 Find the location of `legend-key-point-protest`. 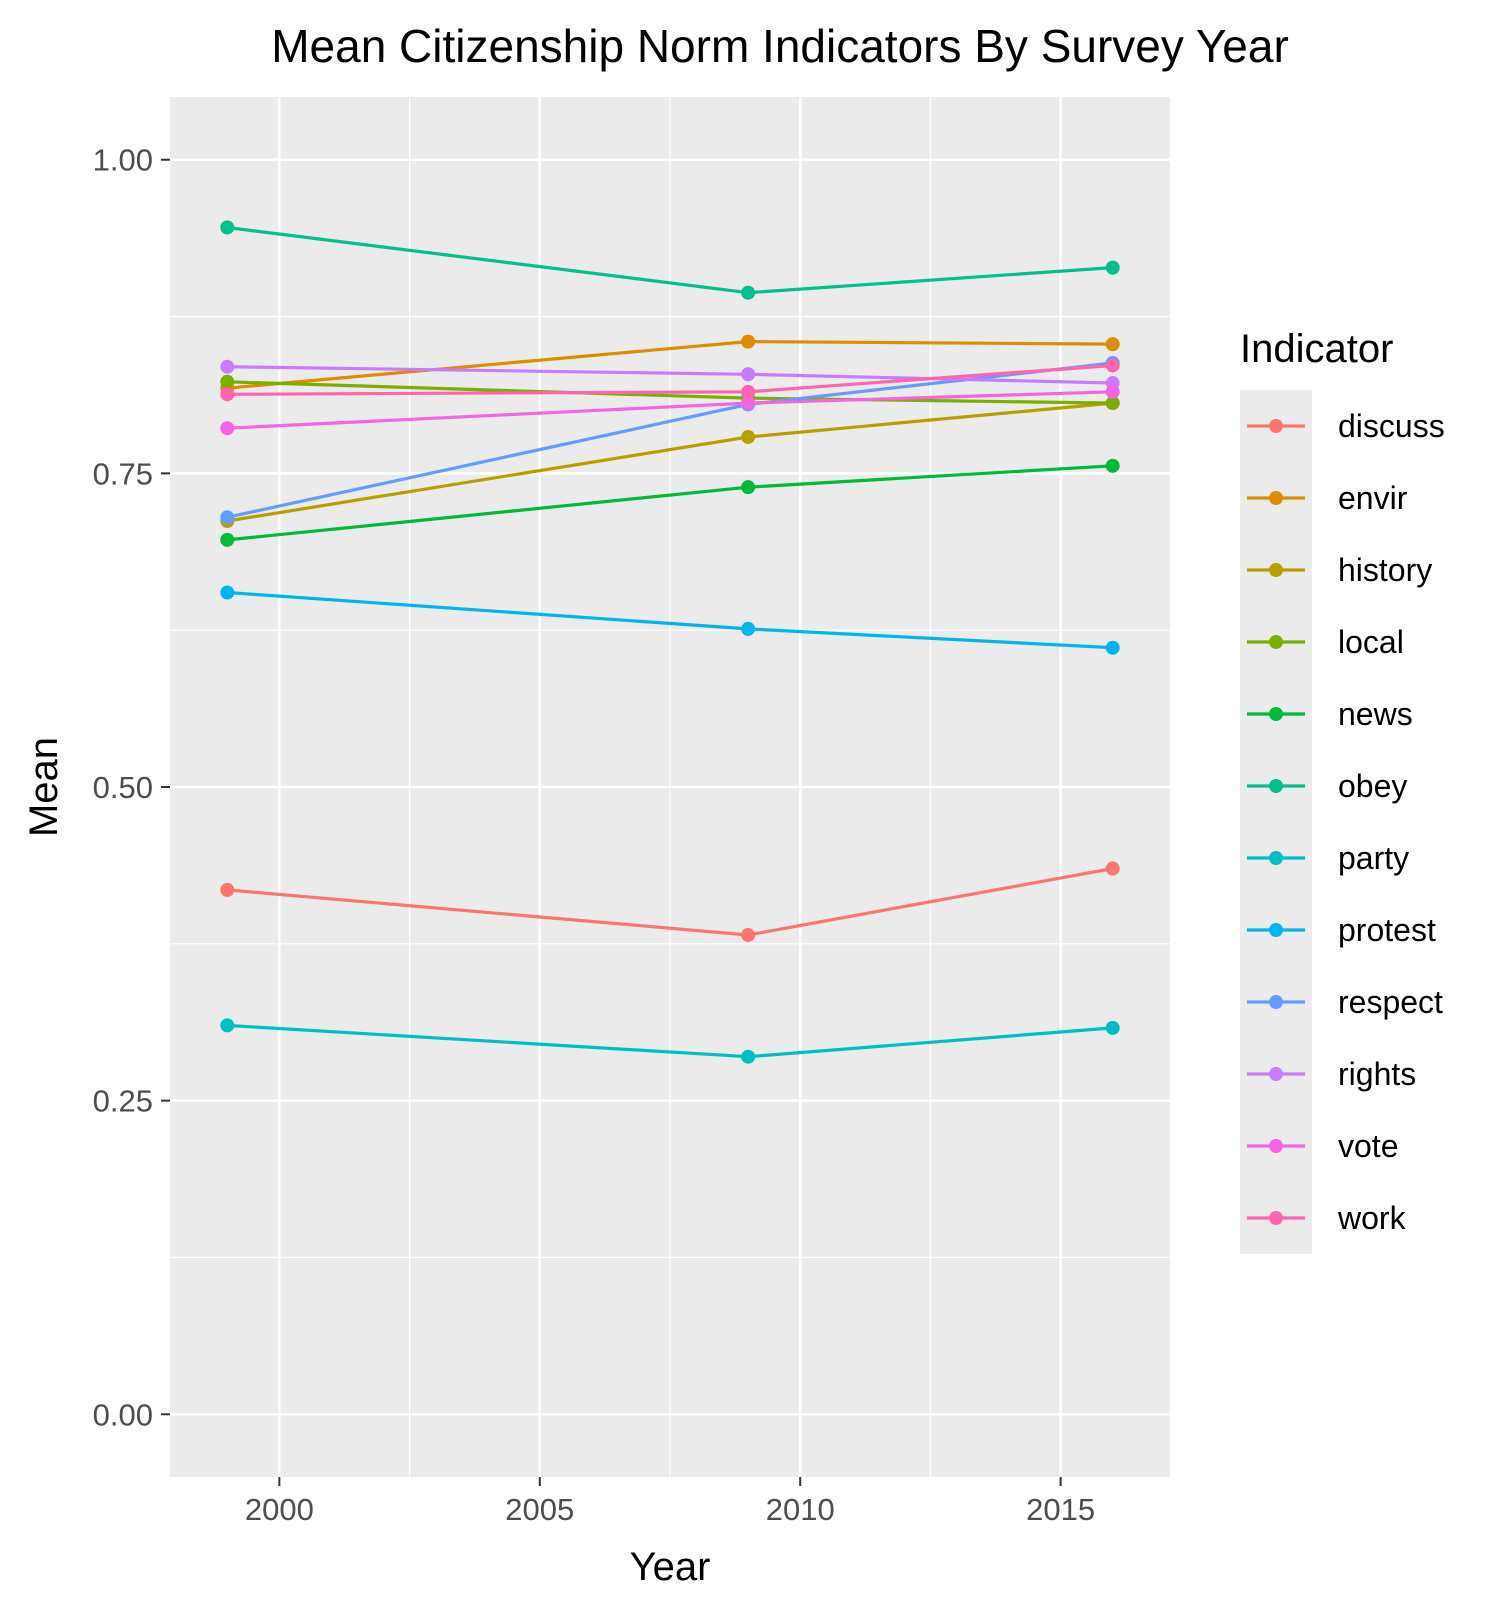

legend-key-point-protest is located at coordinates (1276, 930).